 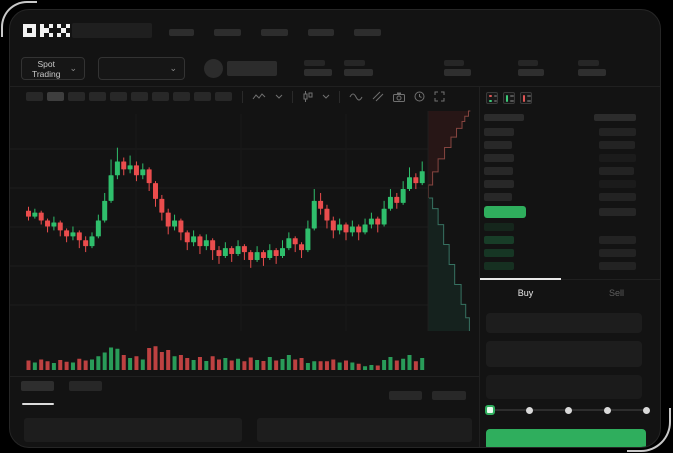 I want to click on line-style-icon, so click(x=259, y=97).